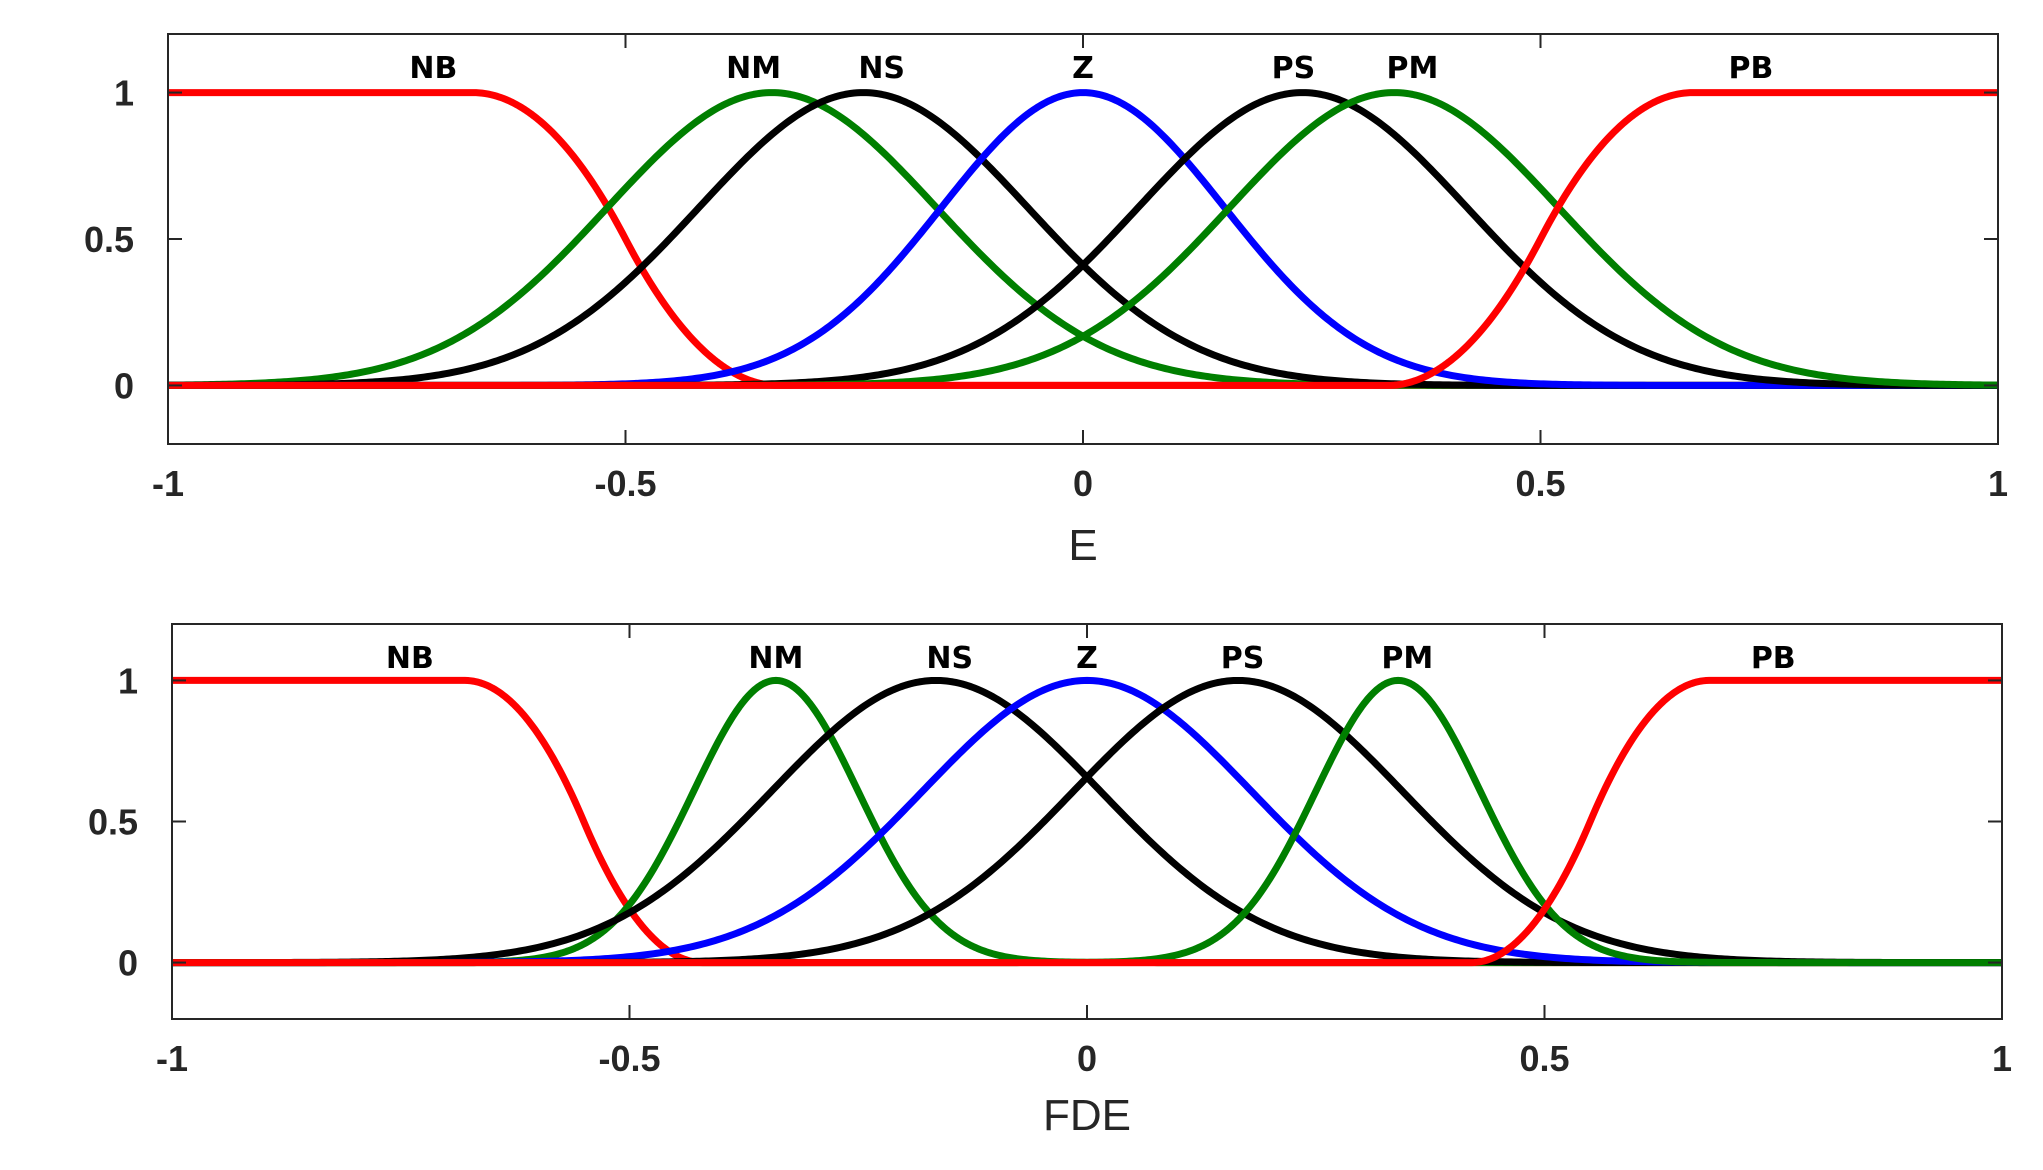 This screenshot has width=2043, height=1170. I want to click on x-axis-label: FDE, so click(1087, 1115).